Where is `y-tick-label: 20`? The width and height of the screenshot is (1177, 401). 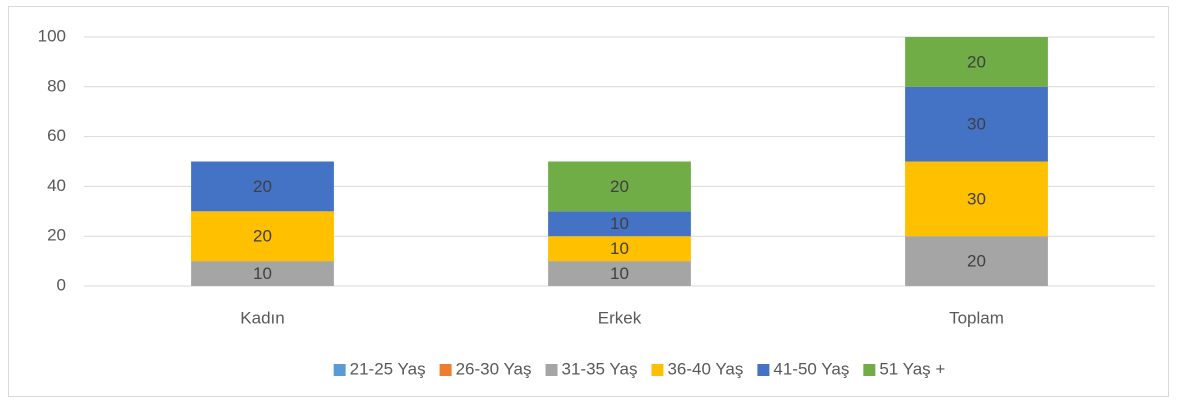
y-tick-label: 20 is located at coordinates (56, 235).